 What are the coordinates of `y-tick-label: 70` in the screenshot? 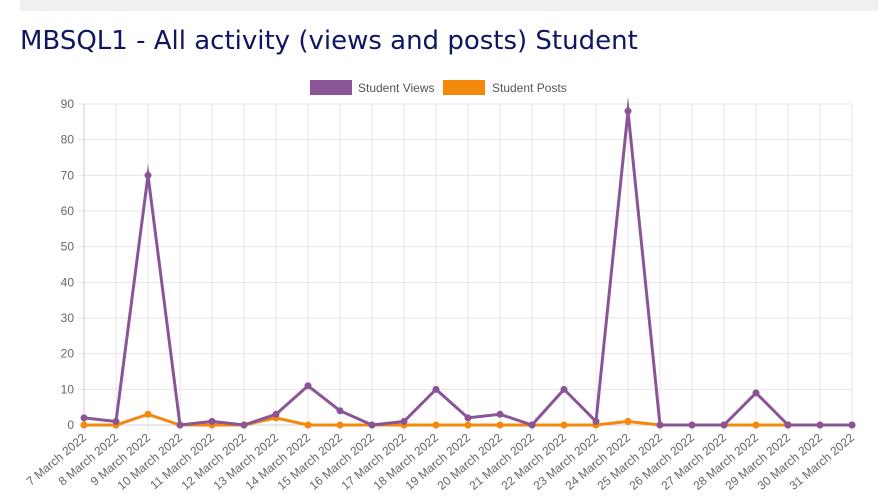 It's located at (68, 175).